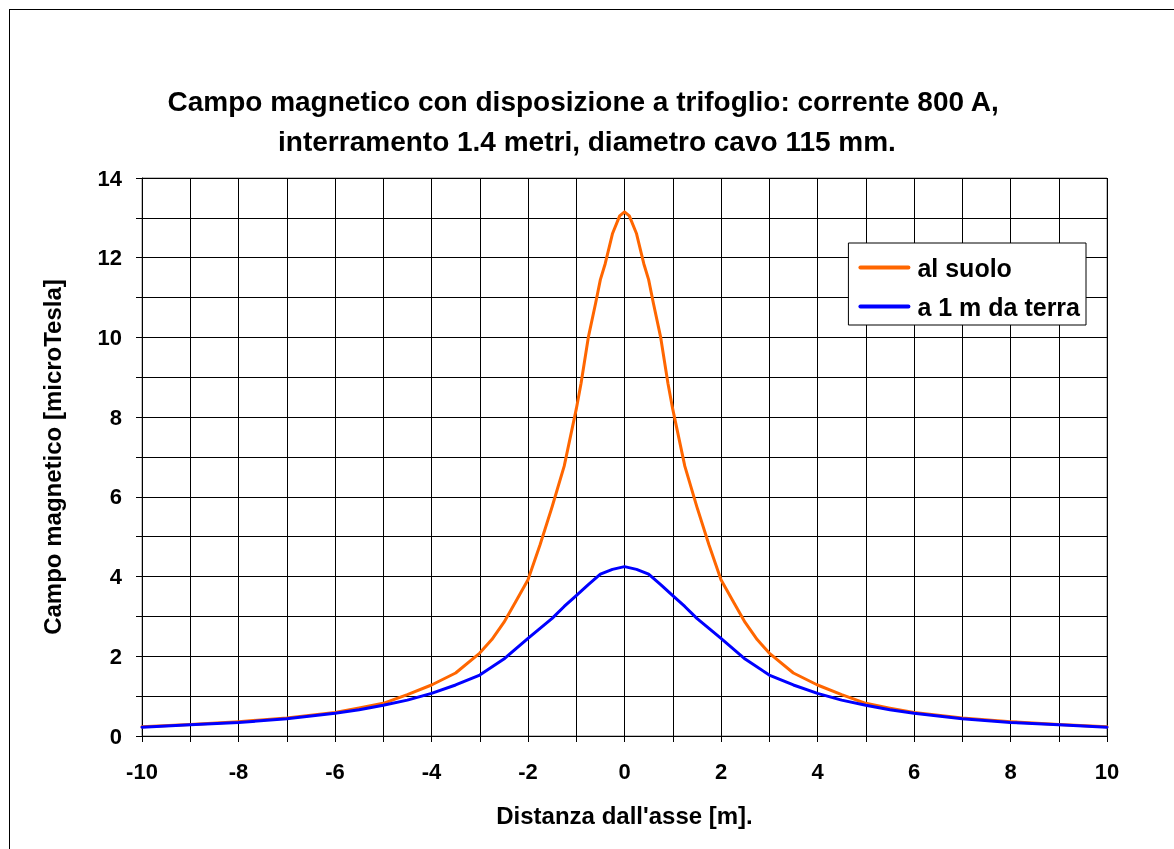 The width and height of the screenshot is (1174, 849). Describe the element at coordinates (964, 267) in the screenshot. I see `legend-label: al suolo` at that location.